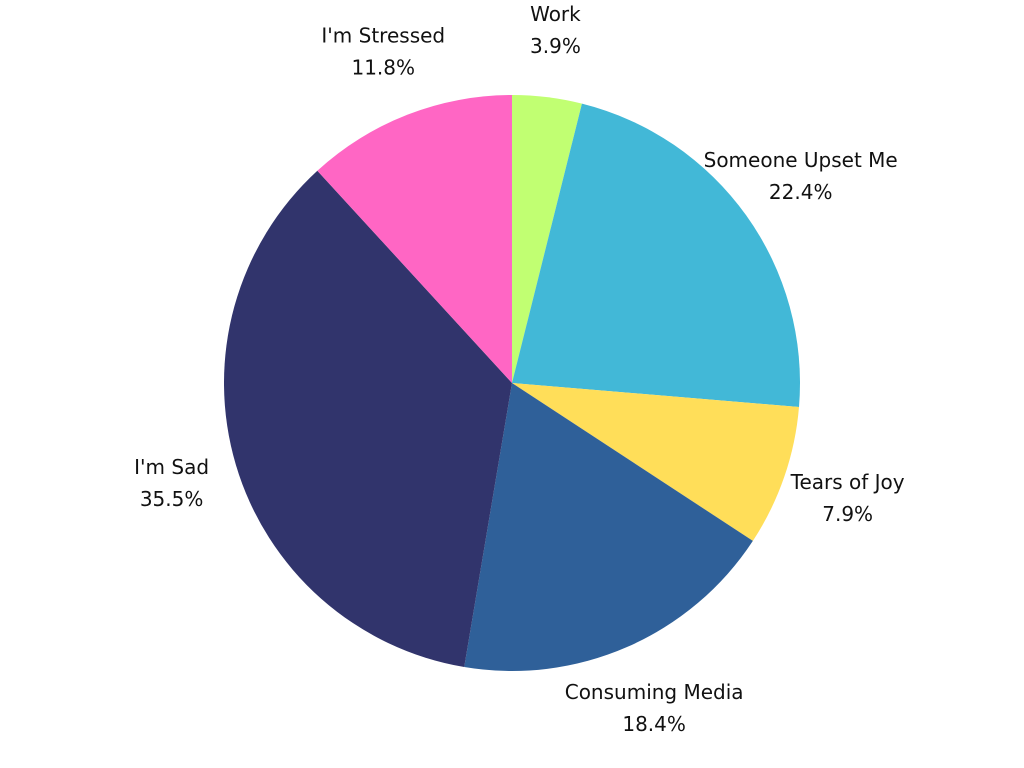 This screenshot has width=1024, height=768. What do you see at coordinates (654, 724) in the screenshot?
I see `slice-value-label: 18.4%` at bounding box center [654, 724].